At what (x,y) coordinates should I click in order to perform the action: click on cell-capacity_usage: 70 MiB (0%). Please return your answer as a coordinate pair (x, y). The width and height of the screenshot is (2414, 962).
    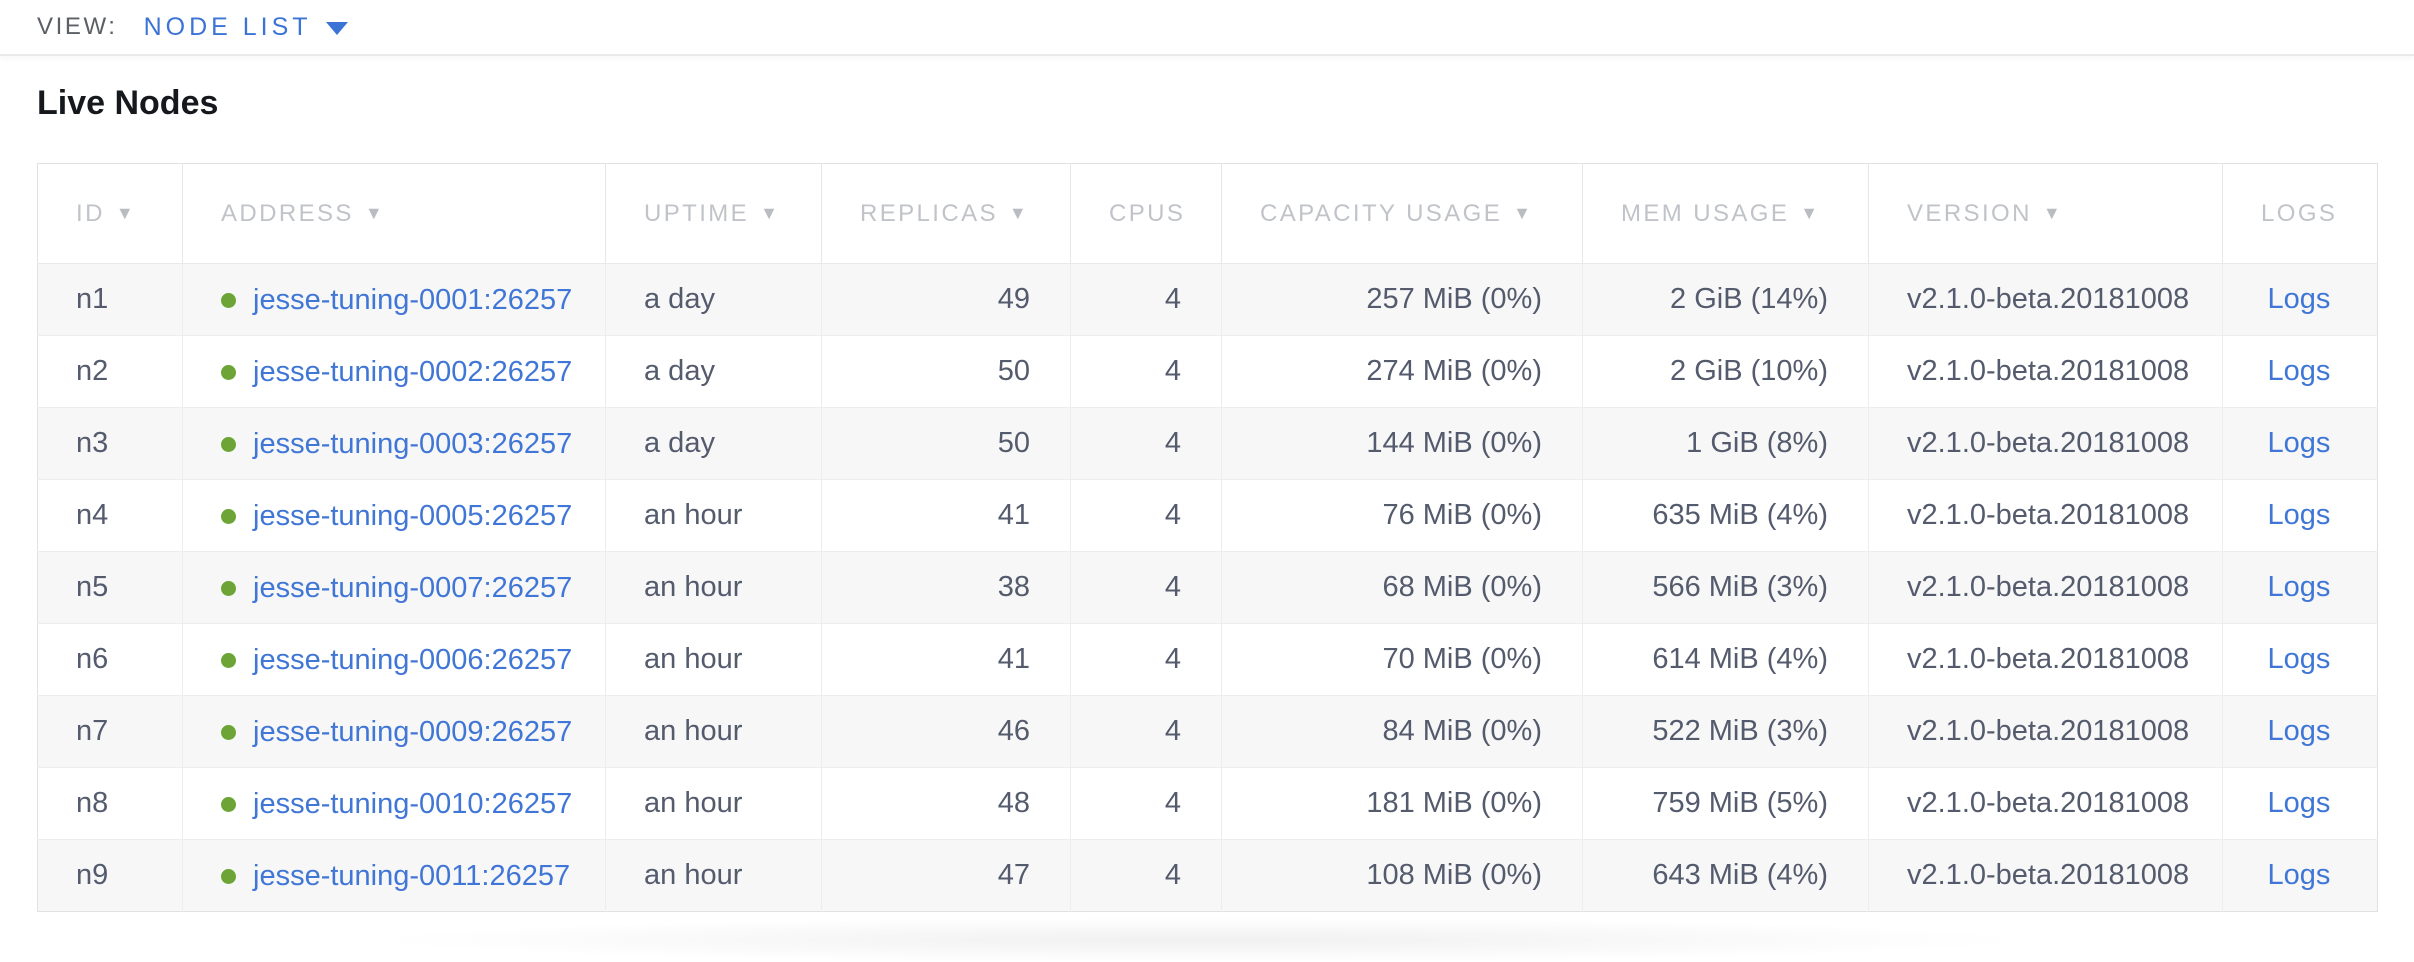
    Looking at the image, I should click on (1402, 659).